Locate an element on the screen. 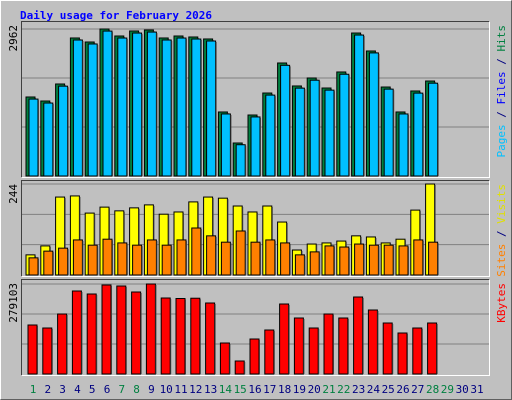  x-tick-label: 3 is located at coordinates (62, 389).